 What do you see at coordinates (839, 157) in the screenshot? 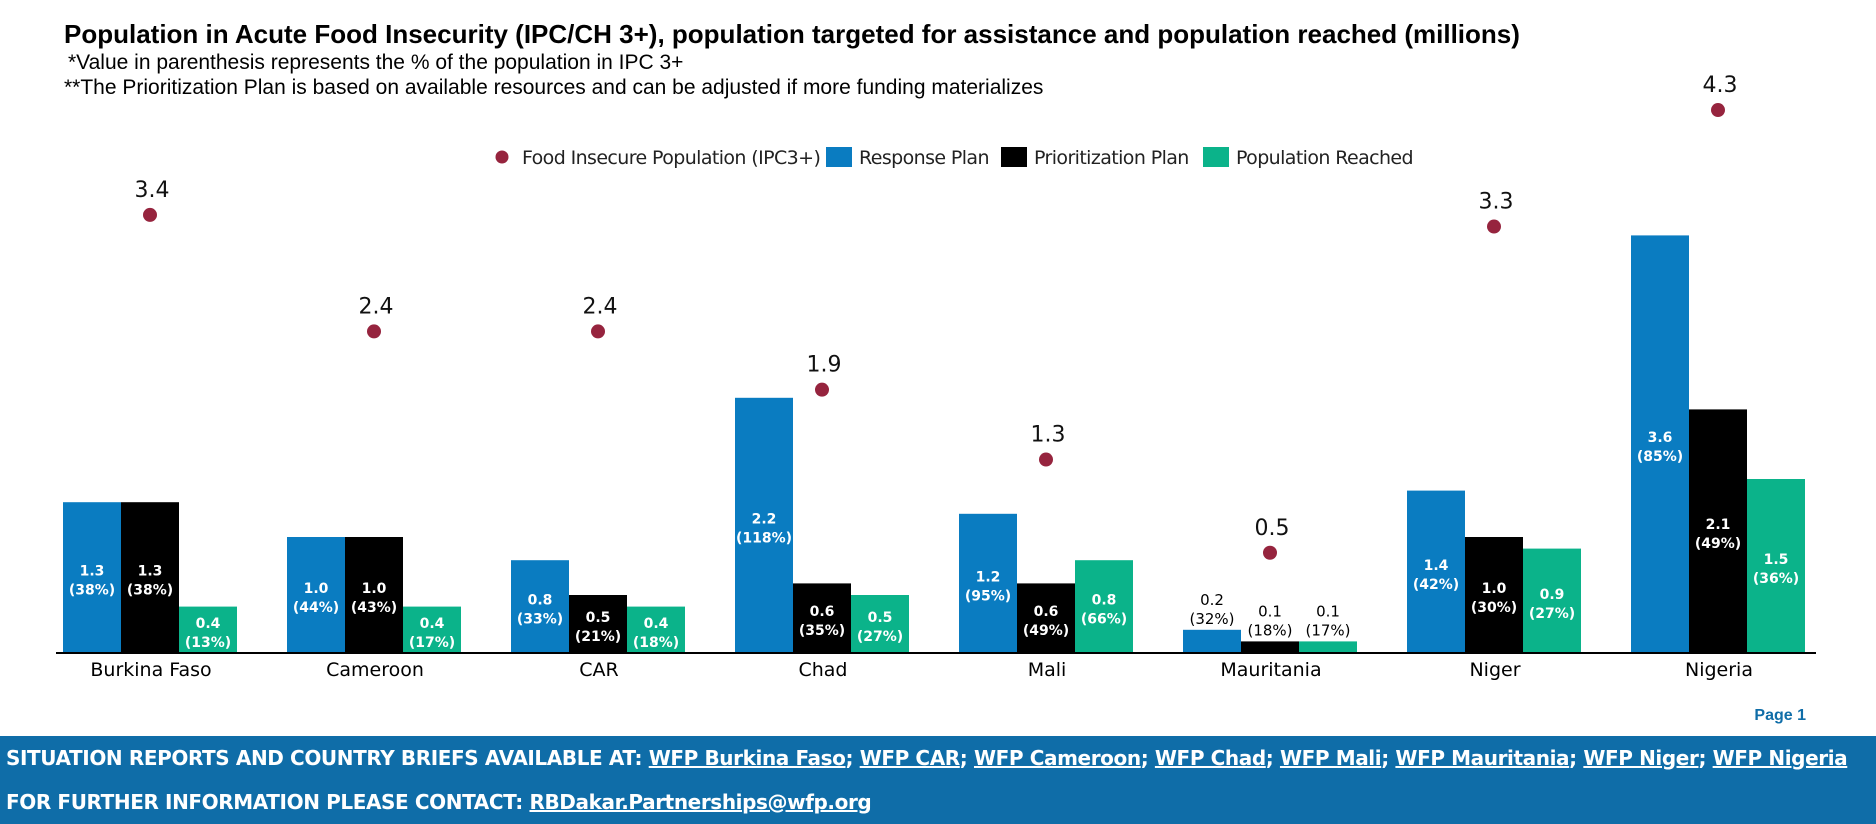
I see `legend-swatch-response-plan` at bounding box center [839, 157].